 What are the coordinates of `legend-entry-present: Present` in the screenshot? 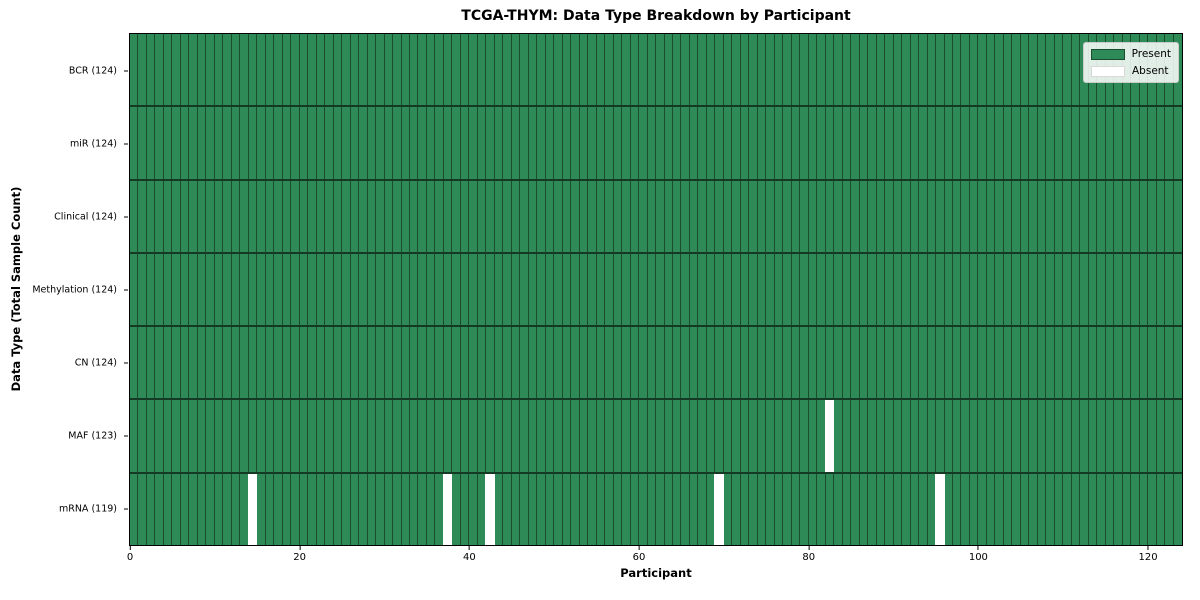 It's located at (1131, 54).